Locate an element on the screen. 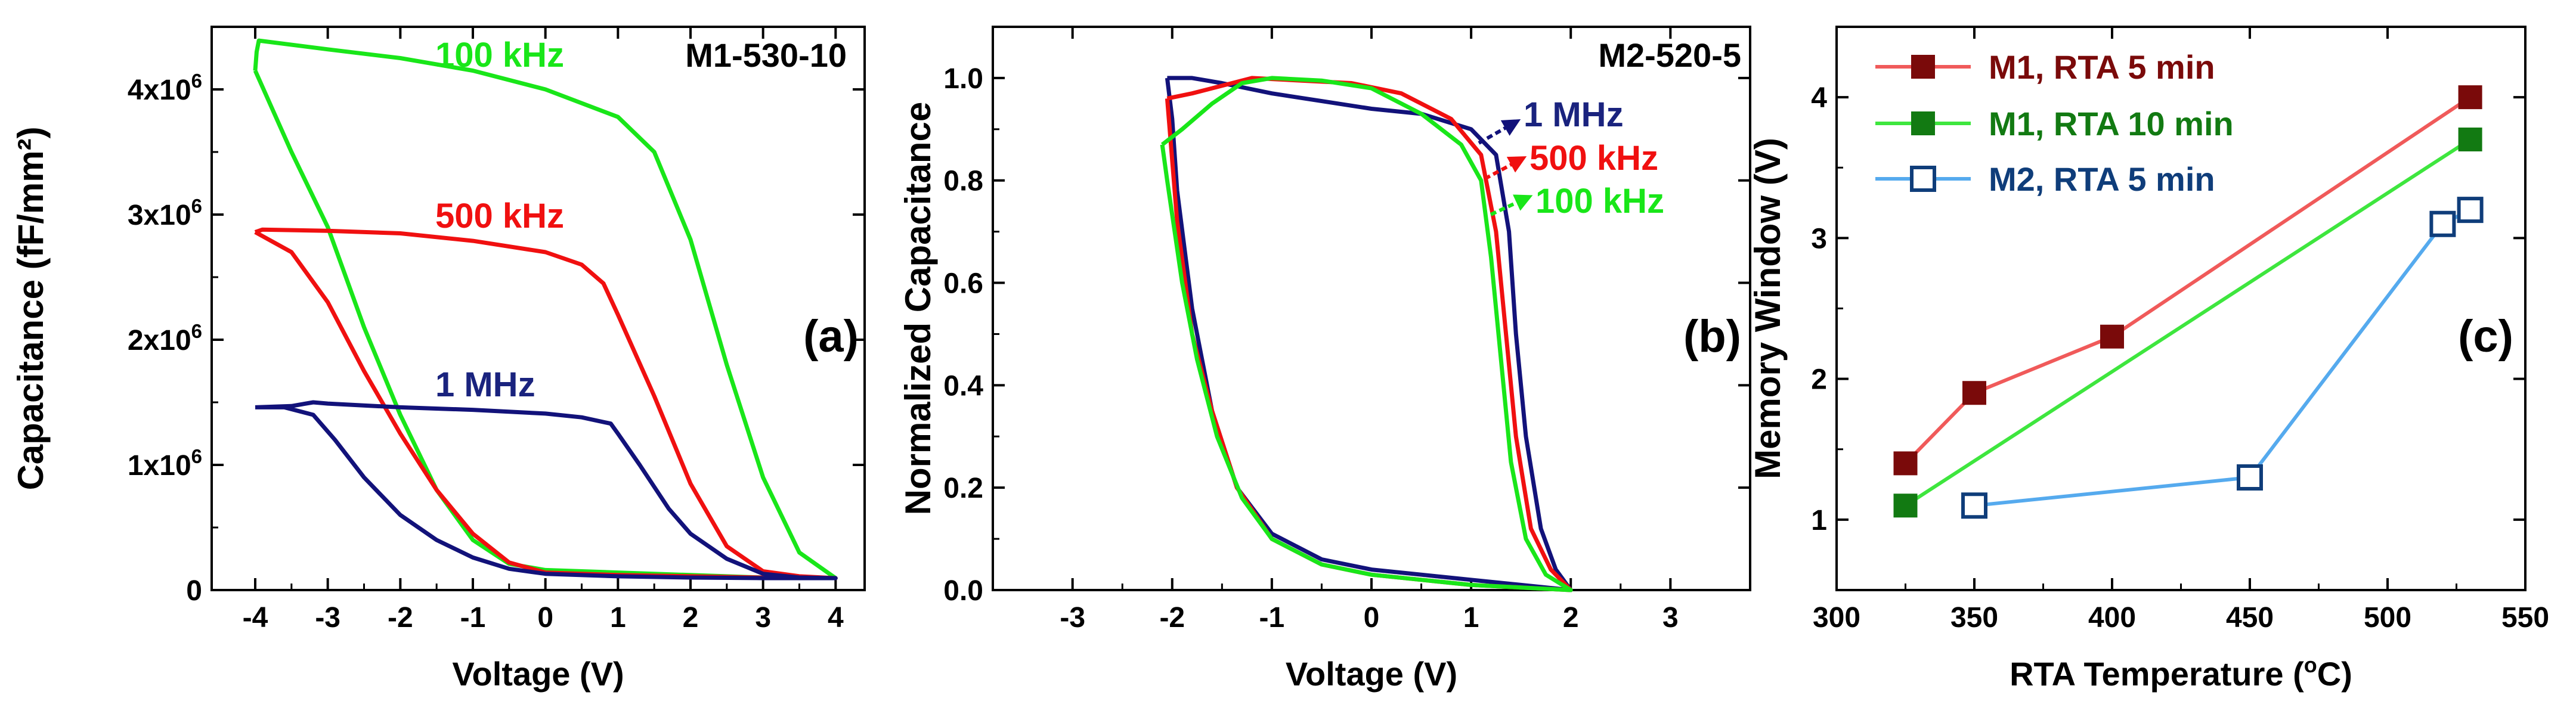 The width and height of the screenshot is (2576, 720). x-axis-title-a: Voltage (V) is located at coordinates (538, 674).